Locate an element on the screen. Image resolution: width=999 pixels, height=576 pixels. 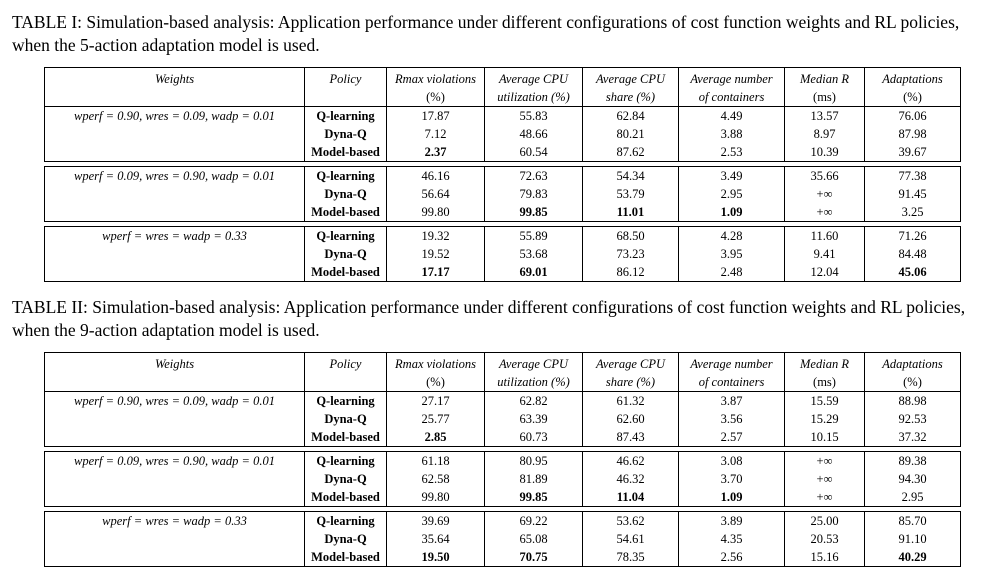
value-cell: 35.64 is located at coordinates (435, 539).